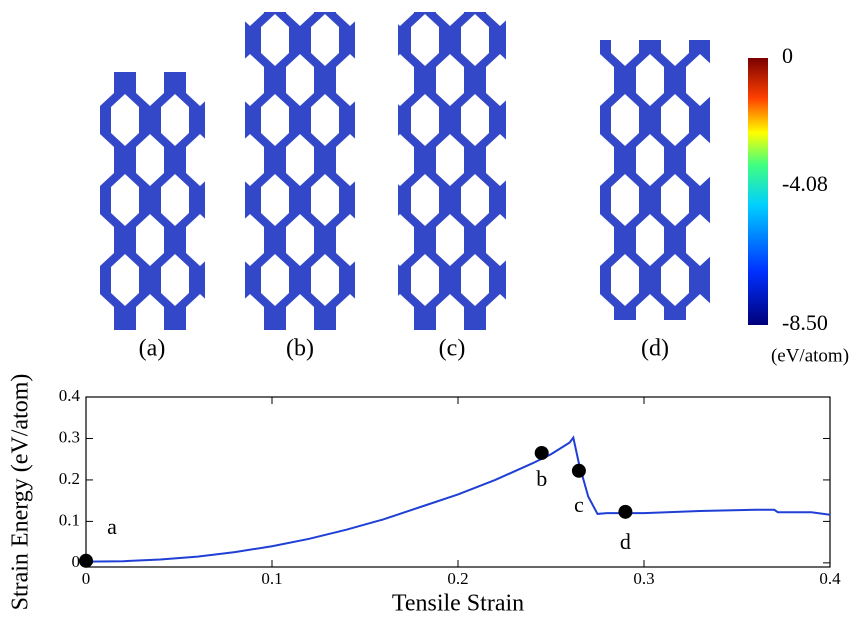  I want to click on x-tick-label: 0.2, so click(457, 578).